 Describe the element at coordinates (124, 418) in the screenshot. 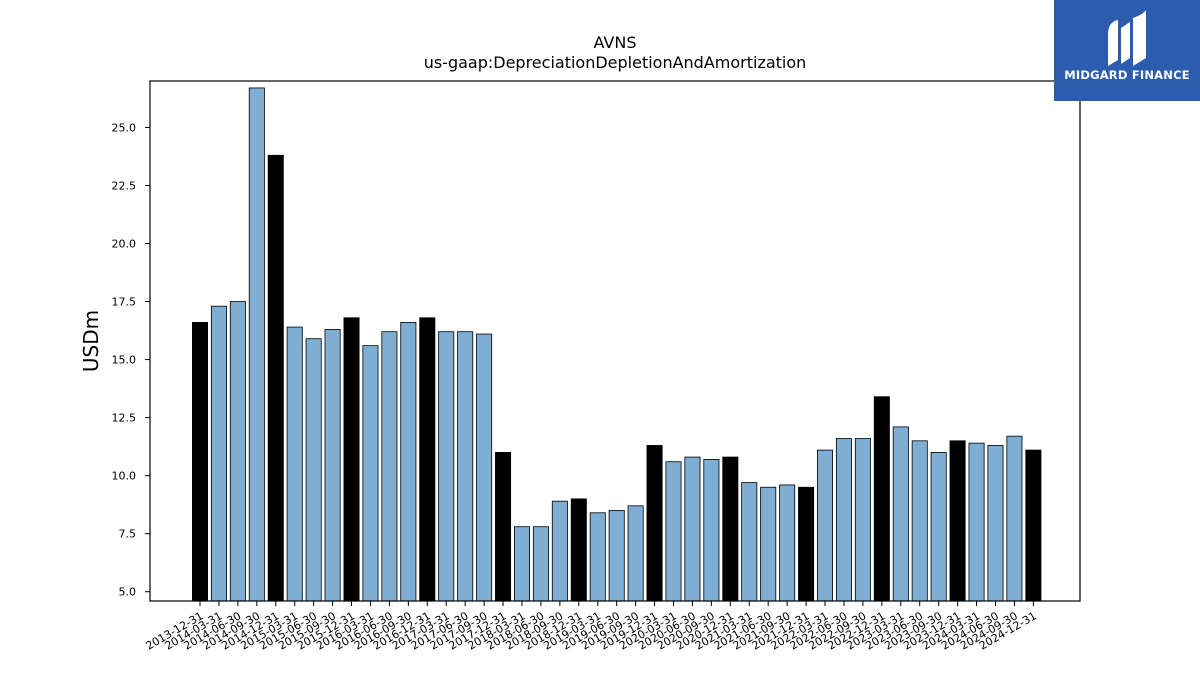

I see `y-tick-label: 12.5` at that location.